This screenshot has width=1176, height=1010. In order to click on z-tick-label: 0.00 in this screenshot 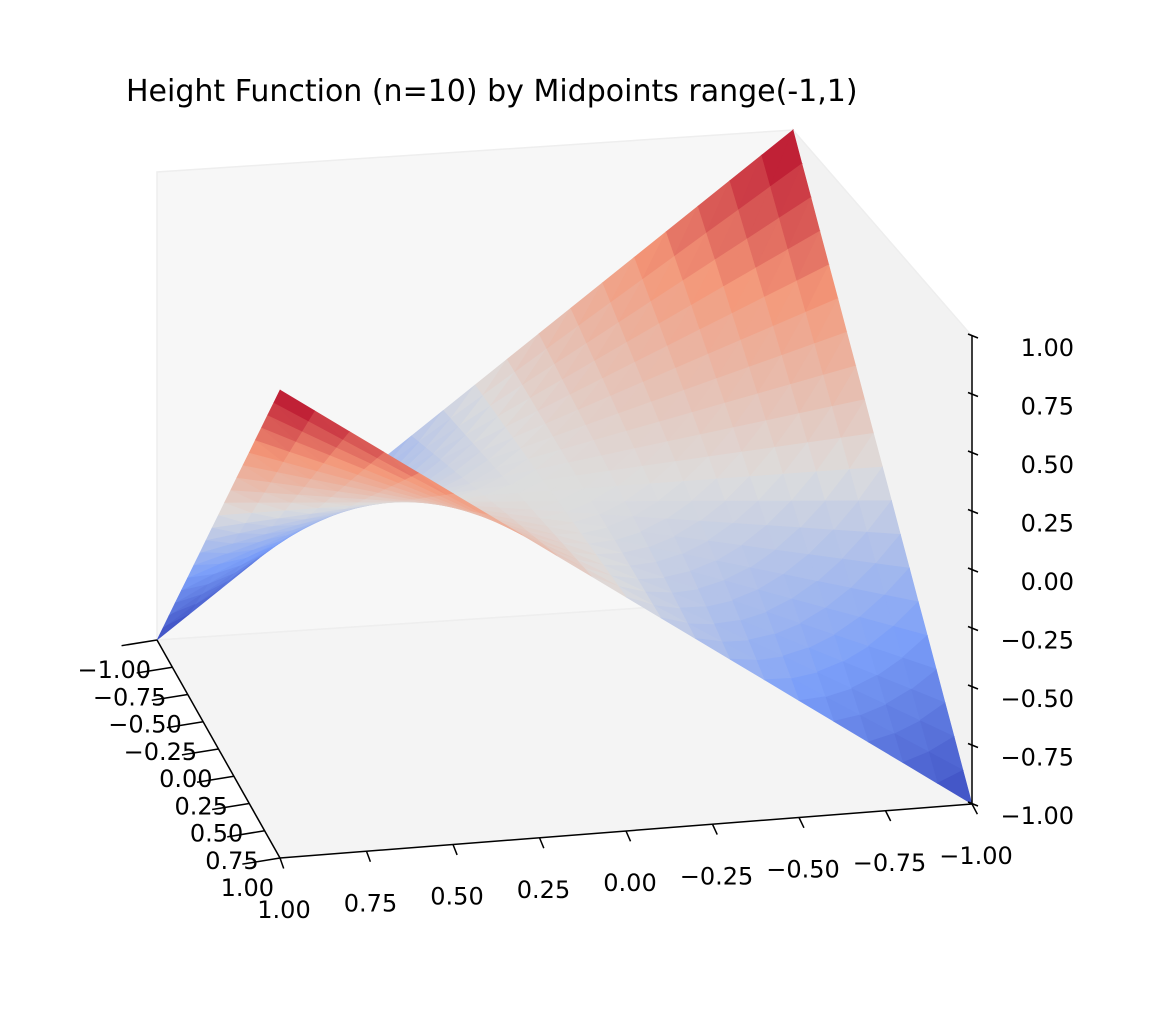, I will do `click(1047, 582)`.